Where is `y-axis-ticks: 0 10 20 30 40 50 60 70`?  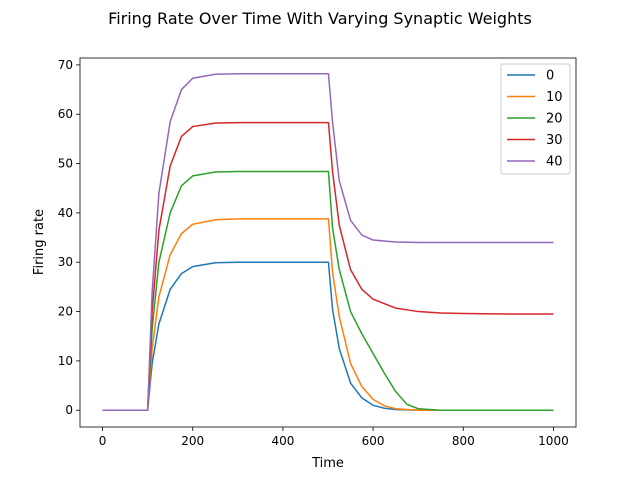 y-axis-ticks: 0 10 20 30 40 50 60 70 is located at coordinates (69, 237).